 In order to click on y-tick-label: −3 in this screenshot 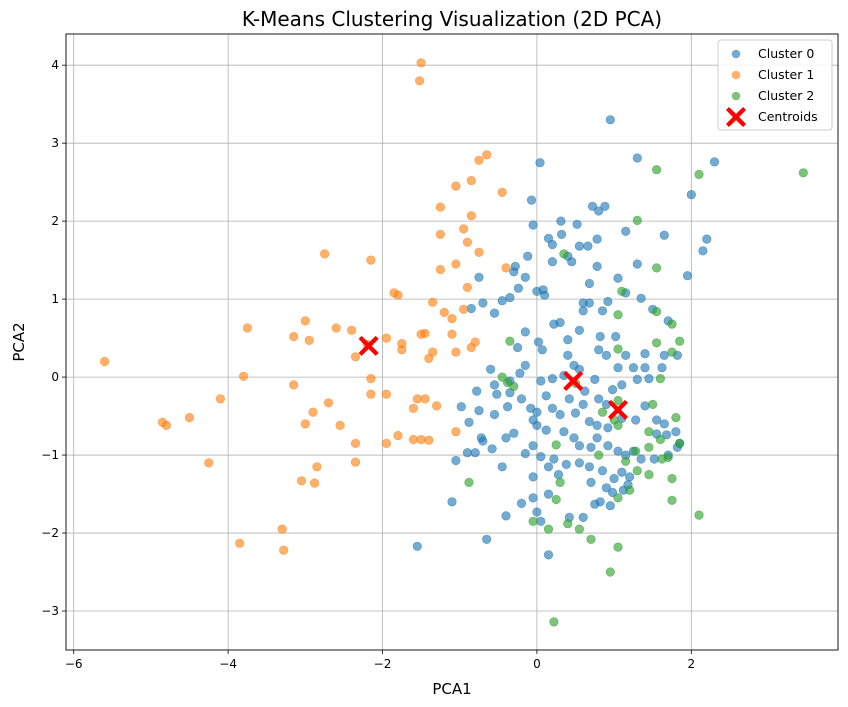, I will do `click(50, 611)`.